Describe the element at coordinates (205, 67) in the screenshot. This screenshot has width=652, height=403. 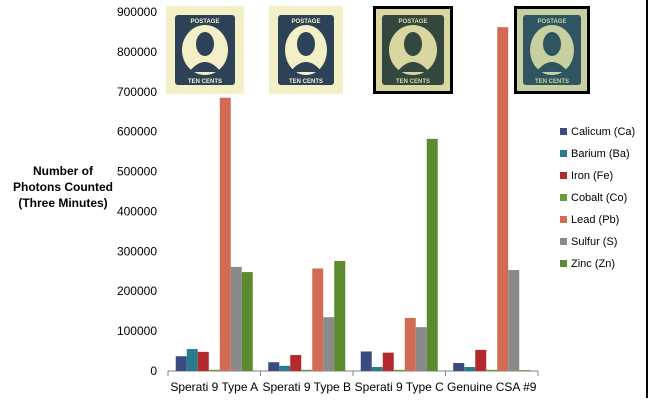
I see `stamp-sperati-type-a-portrait-shoulders` at that location.